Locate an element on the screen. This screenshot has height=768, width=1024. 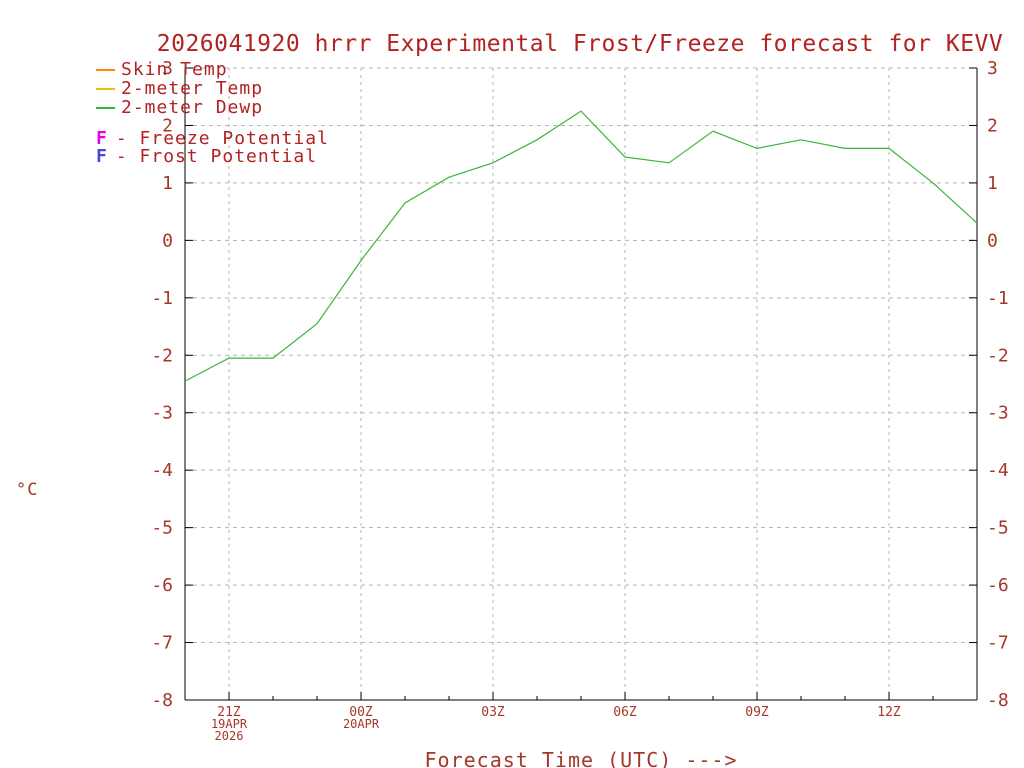
x-tick-label: 09Z is located at coordinates (757, 712).